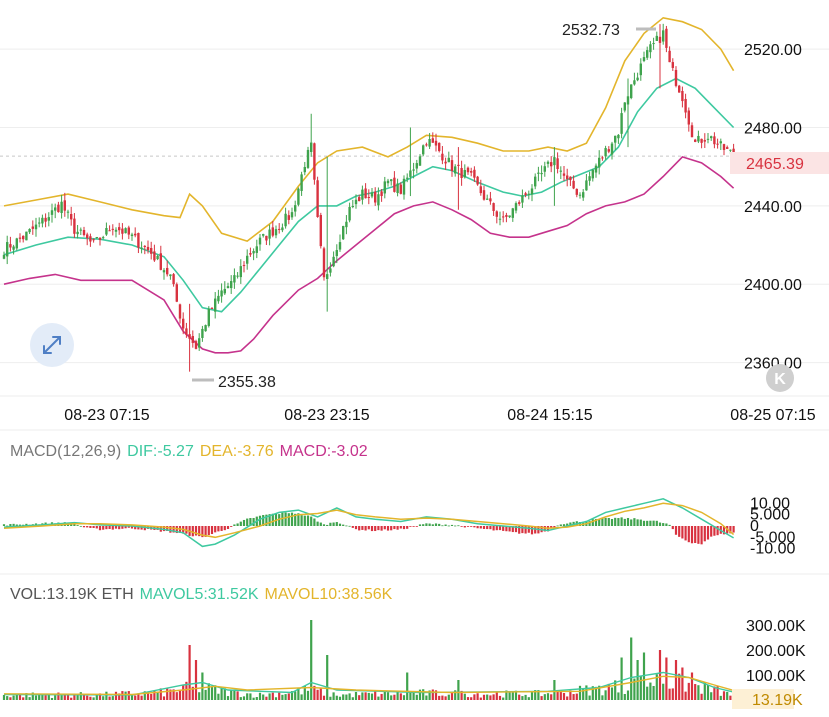  What do you see at coordinates (776, 676) in the screenshot?
I see `volume-tick-label: 100.00K` at bounding box center [776, 676].